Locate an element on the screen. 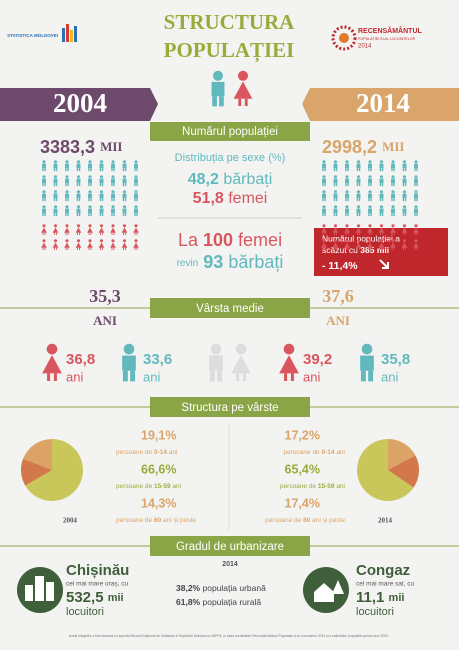 This screenshot has width=459, height=650. age-right-unit: ANI is located at coordinates (338, 320).